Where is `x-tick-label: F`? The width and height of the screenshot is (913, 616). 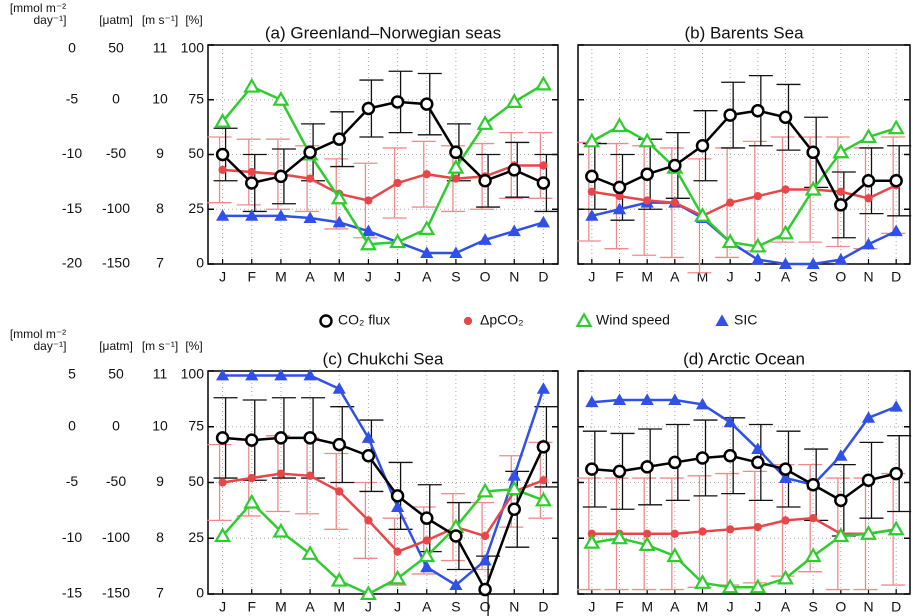 x-tick-label: F is located at coordinates (619, 277).